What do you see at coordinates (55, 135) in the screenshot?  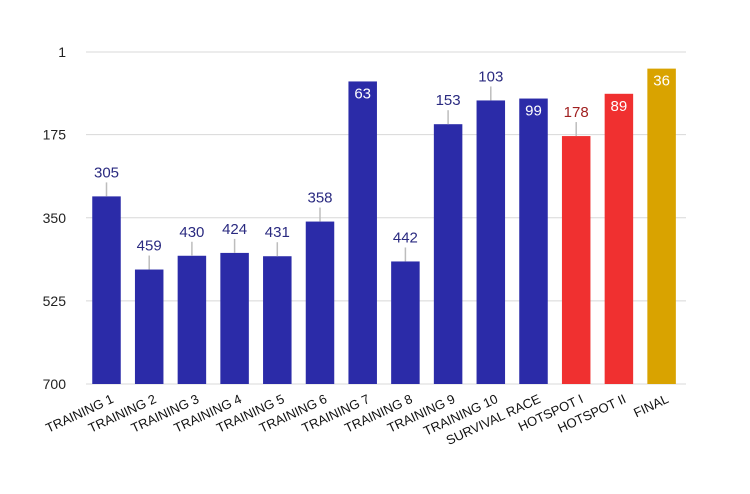 I see `y-tick-label: 175` at bounding box center [55, 135].